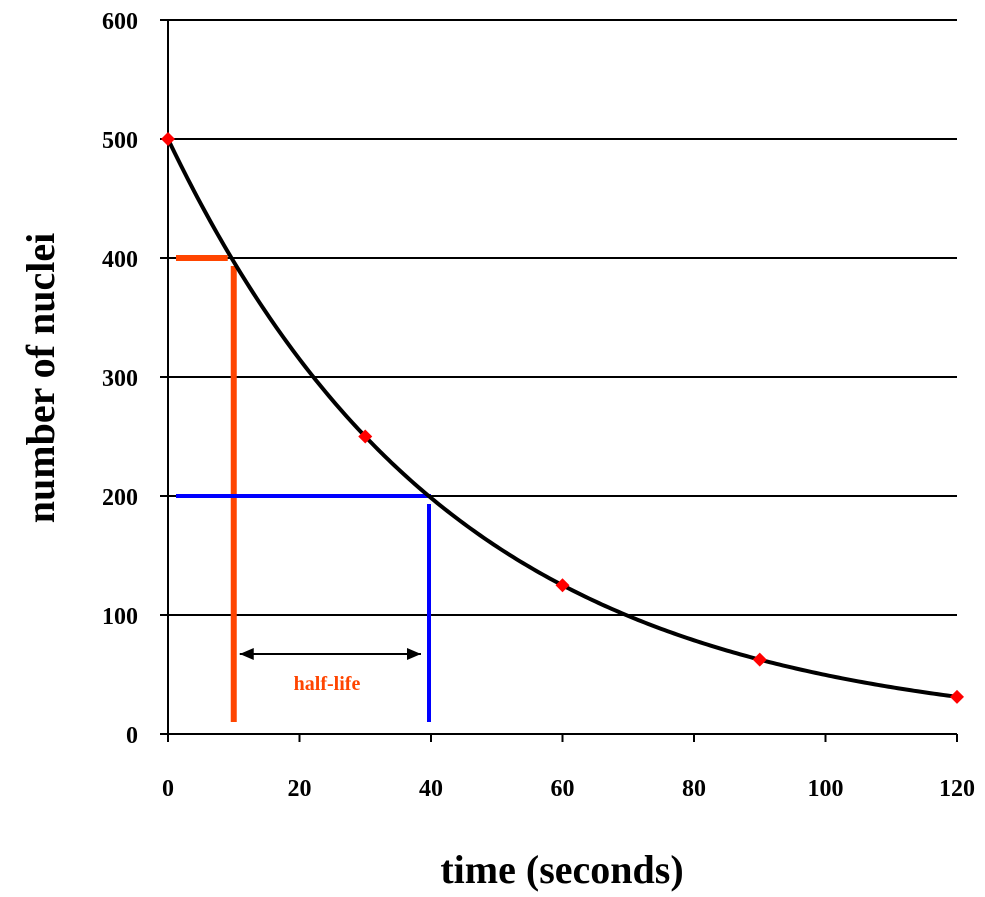  What do you see at coordinates (168, 789) in the screenshot?
I see `x-tick-label-0: 0` at bounding box center [168, 789].